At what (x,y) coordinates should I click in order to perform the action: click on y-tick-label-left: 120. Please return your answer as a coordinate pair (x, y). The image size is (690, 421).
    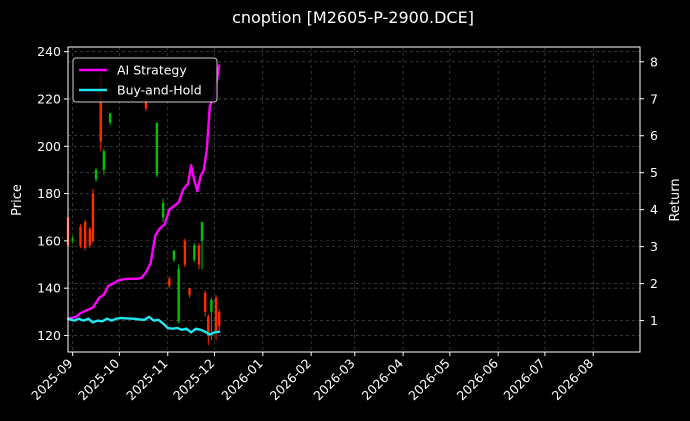
    Looking at the image, I should click on (49, 335).